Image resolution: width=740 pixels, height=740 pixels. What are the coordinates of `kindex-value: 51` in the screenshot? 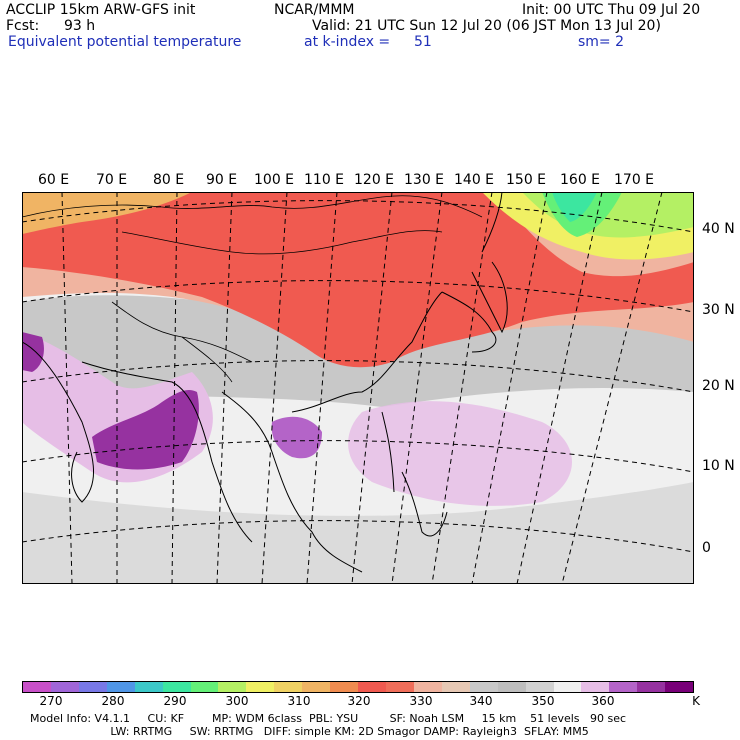 It's located at (423, 42).